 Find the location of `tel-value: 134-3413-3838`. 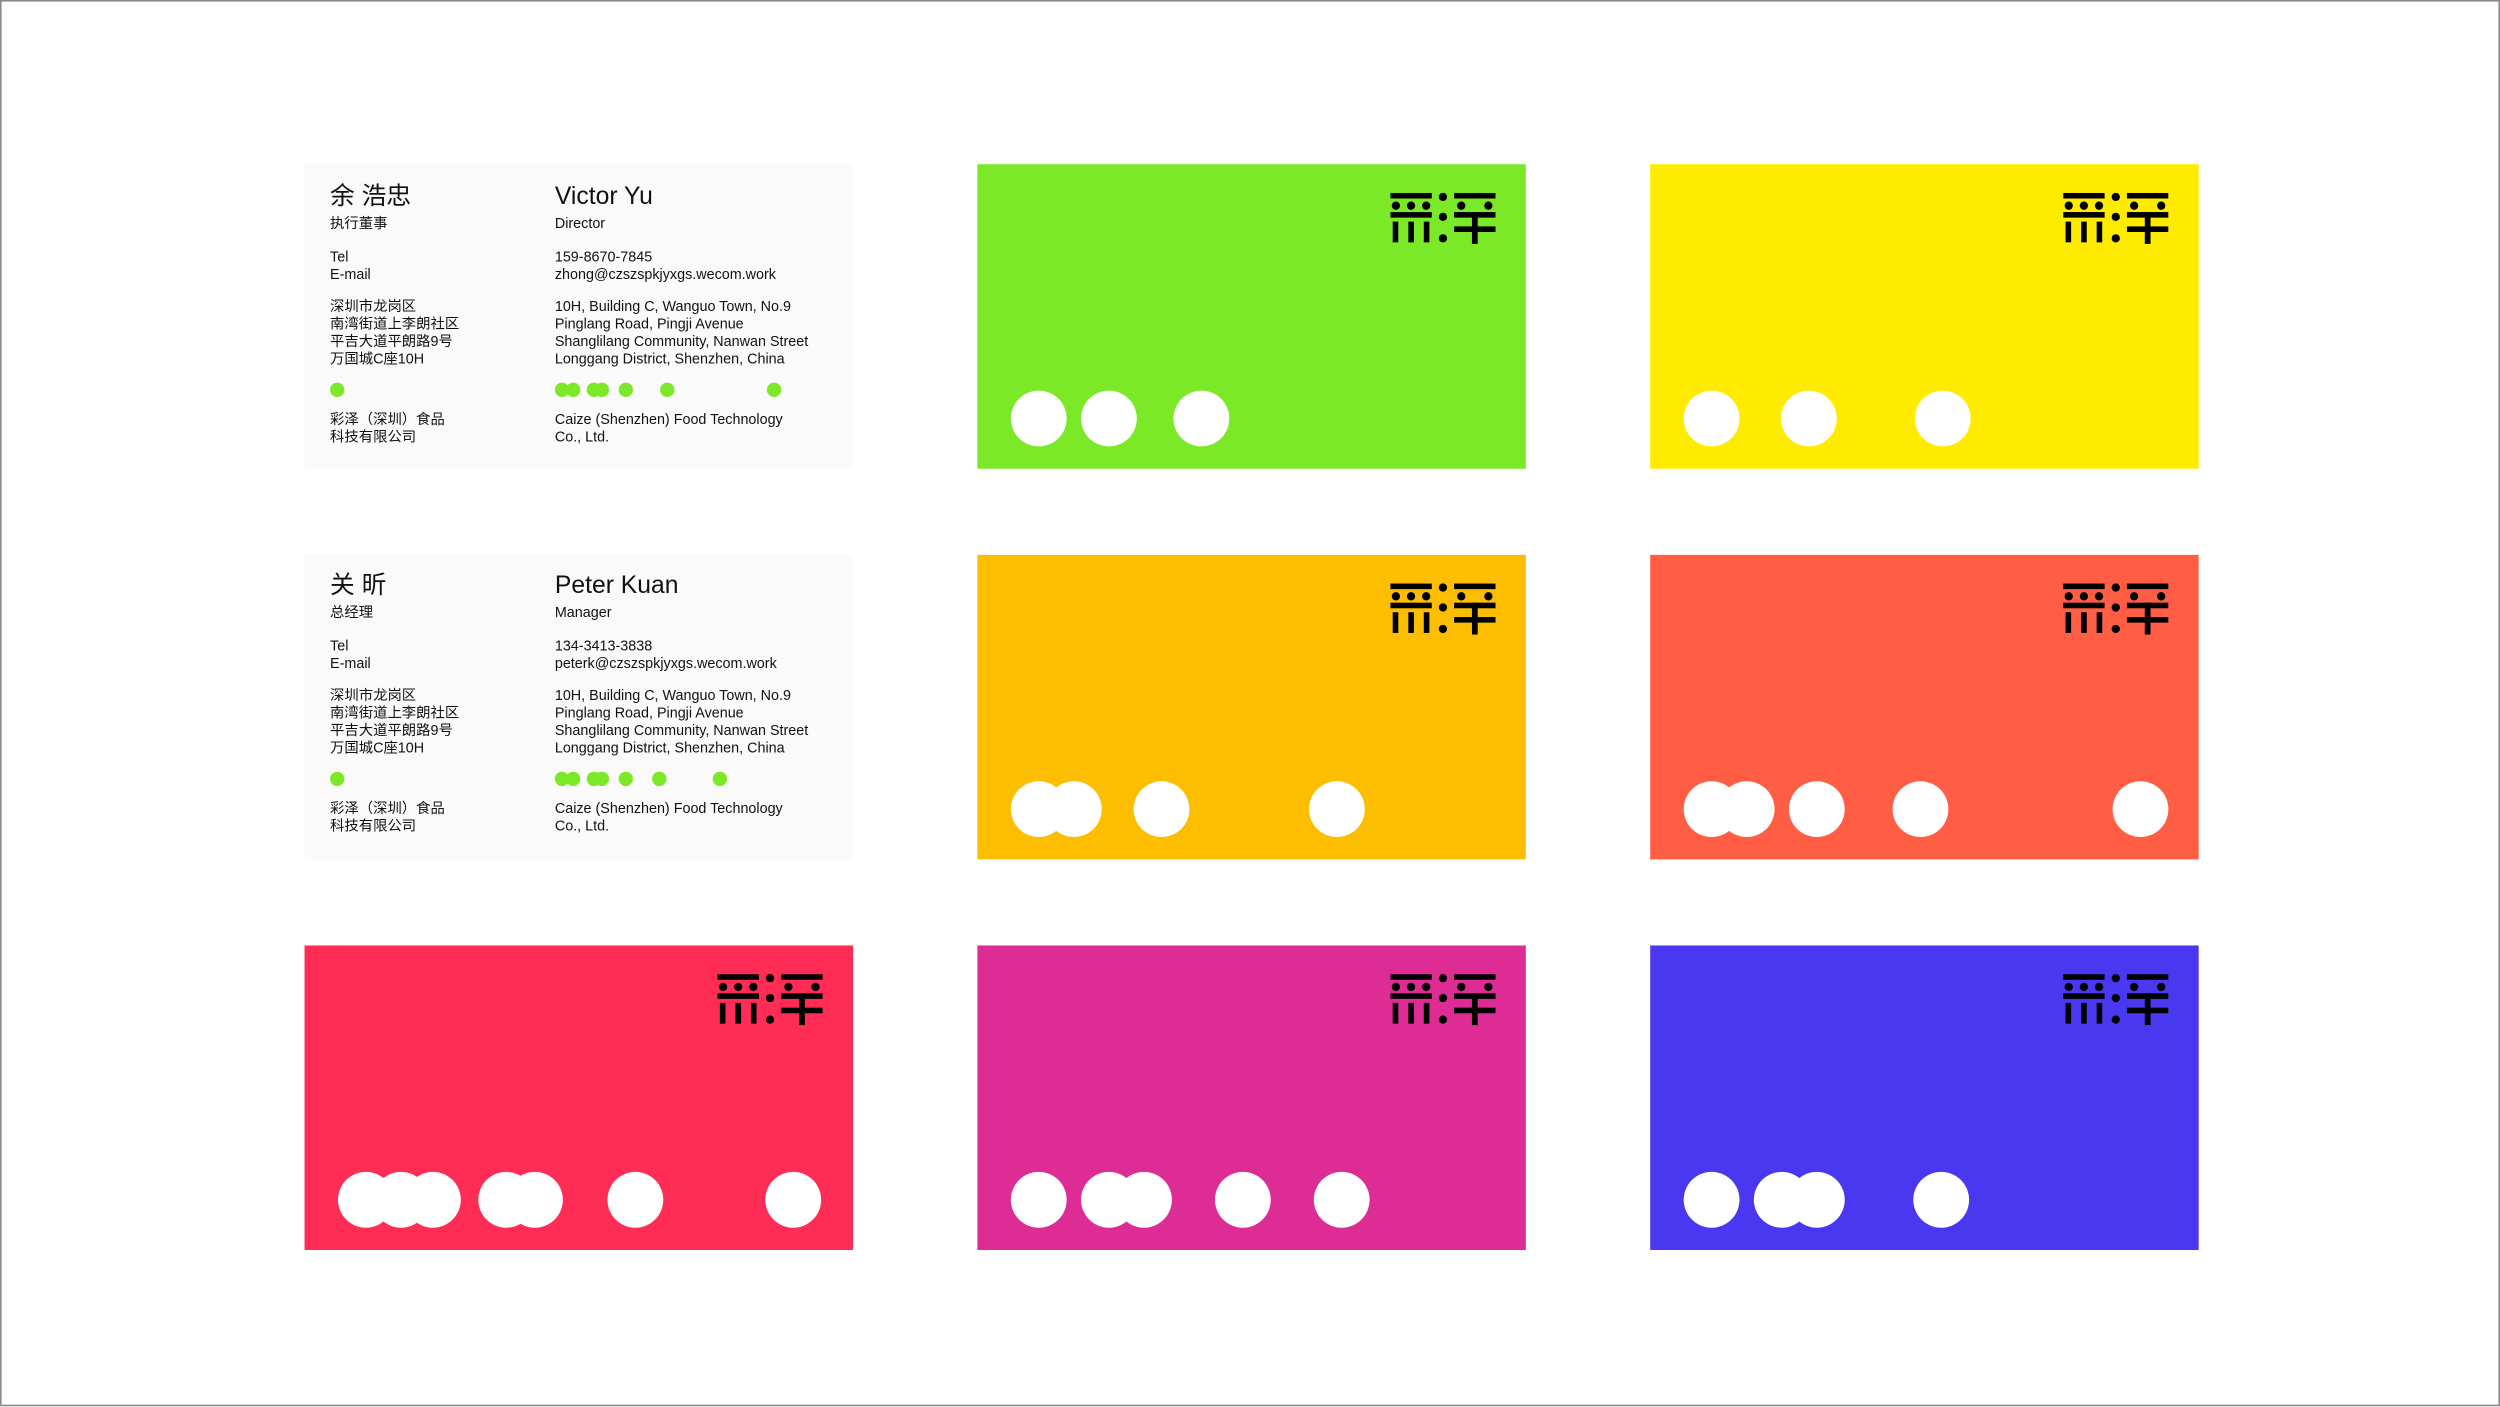

tel-value: 134-3413-3838 is located at coordinates (603, 645).